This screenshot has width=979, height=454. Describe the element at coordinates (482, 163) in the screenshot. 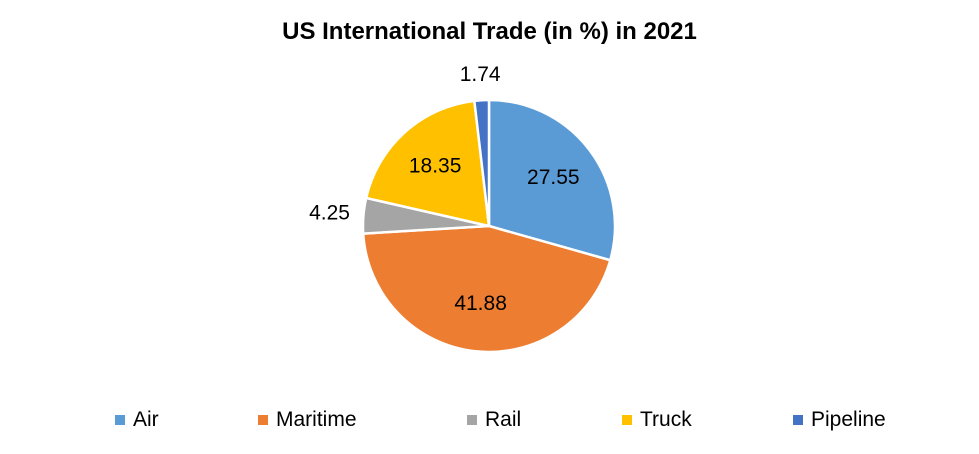

I see `pie-slice-pipeline` at that location.